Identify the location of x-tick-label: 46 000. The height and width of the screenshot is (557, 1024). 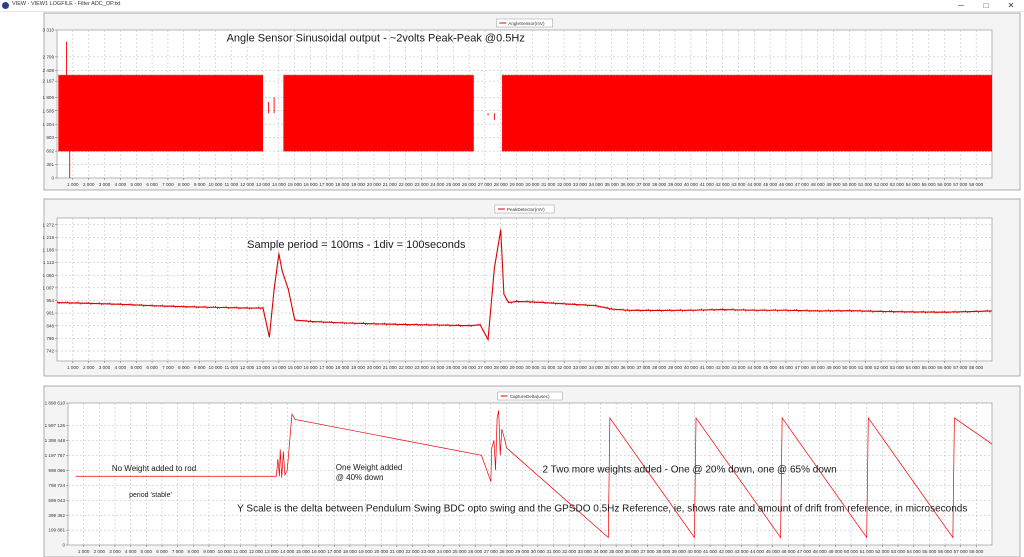
(788, 551).